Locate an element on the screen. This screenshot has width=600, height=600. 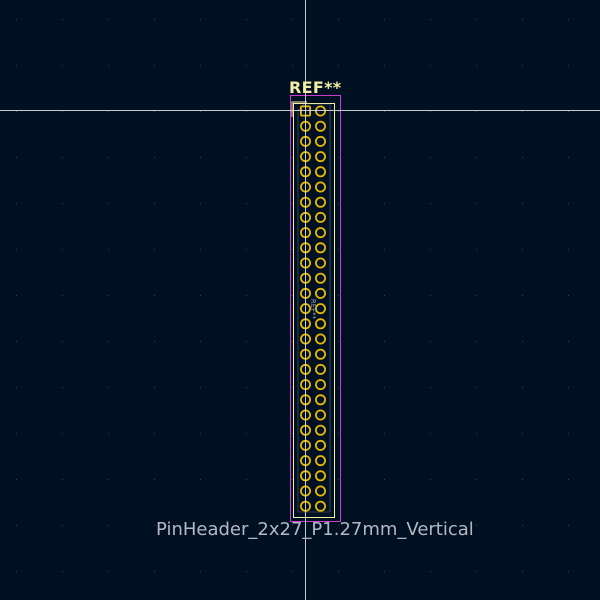
reference-designator-label: REF** is located at coordinates (315, 87).